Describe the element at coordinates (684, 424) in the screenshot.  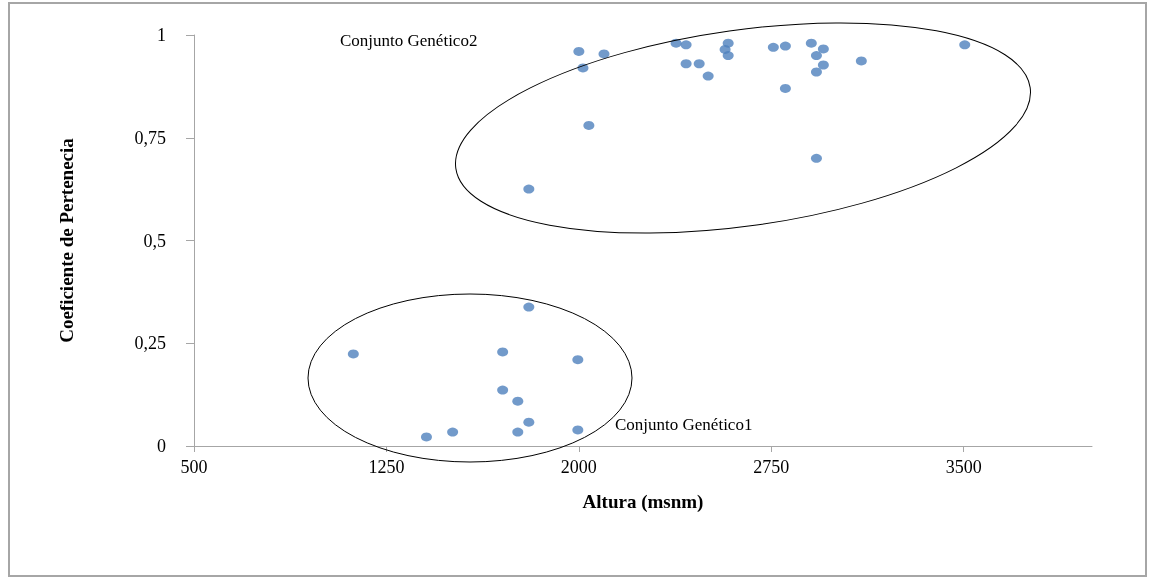
I see `annotation: Conjunto Genético1` at that location.